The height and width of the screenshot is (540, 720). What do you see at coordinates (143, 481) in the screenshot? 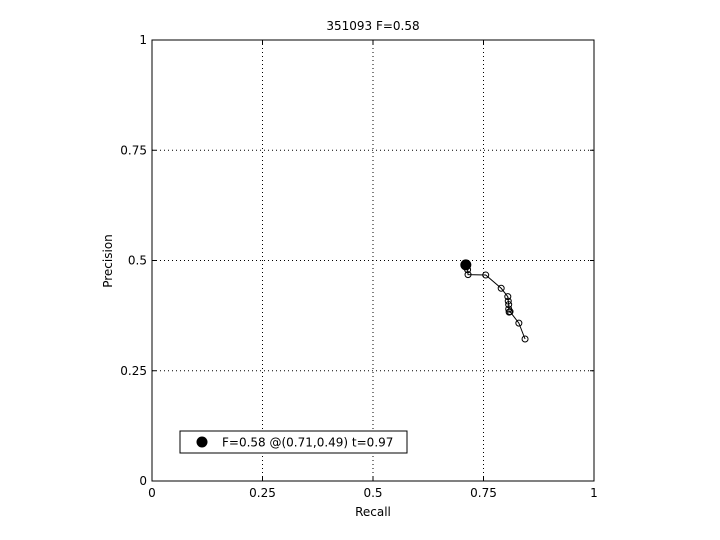
I see `y-tick-label: 0` at bounding box center [143, 481].